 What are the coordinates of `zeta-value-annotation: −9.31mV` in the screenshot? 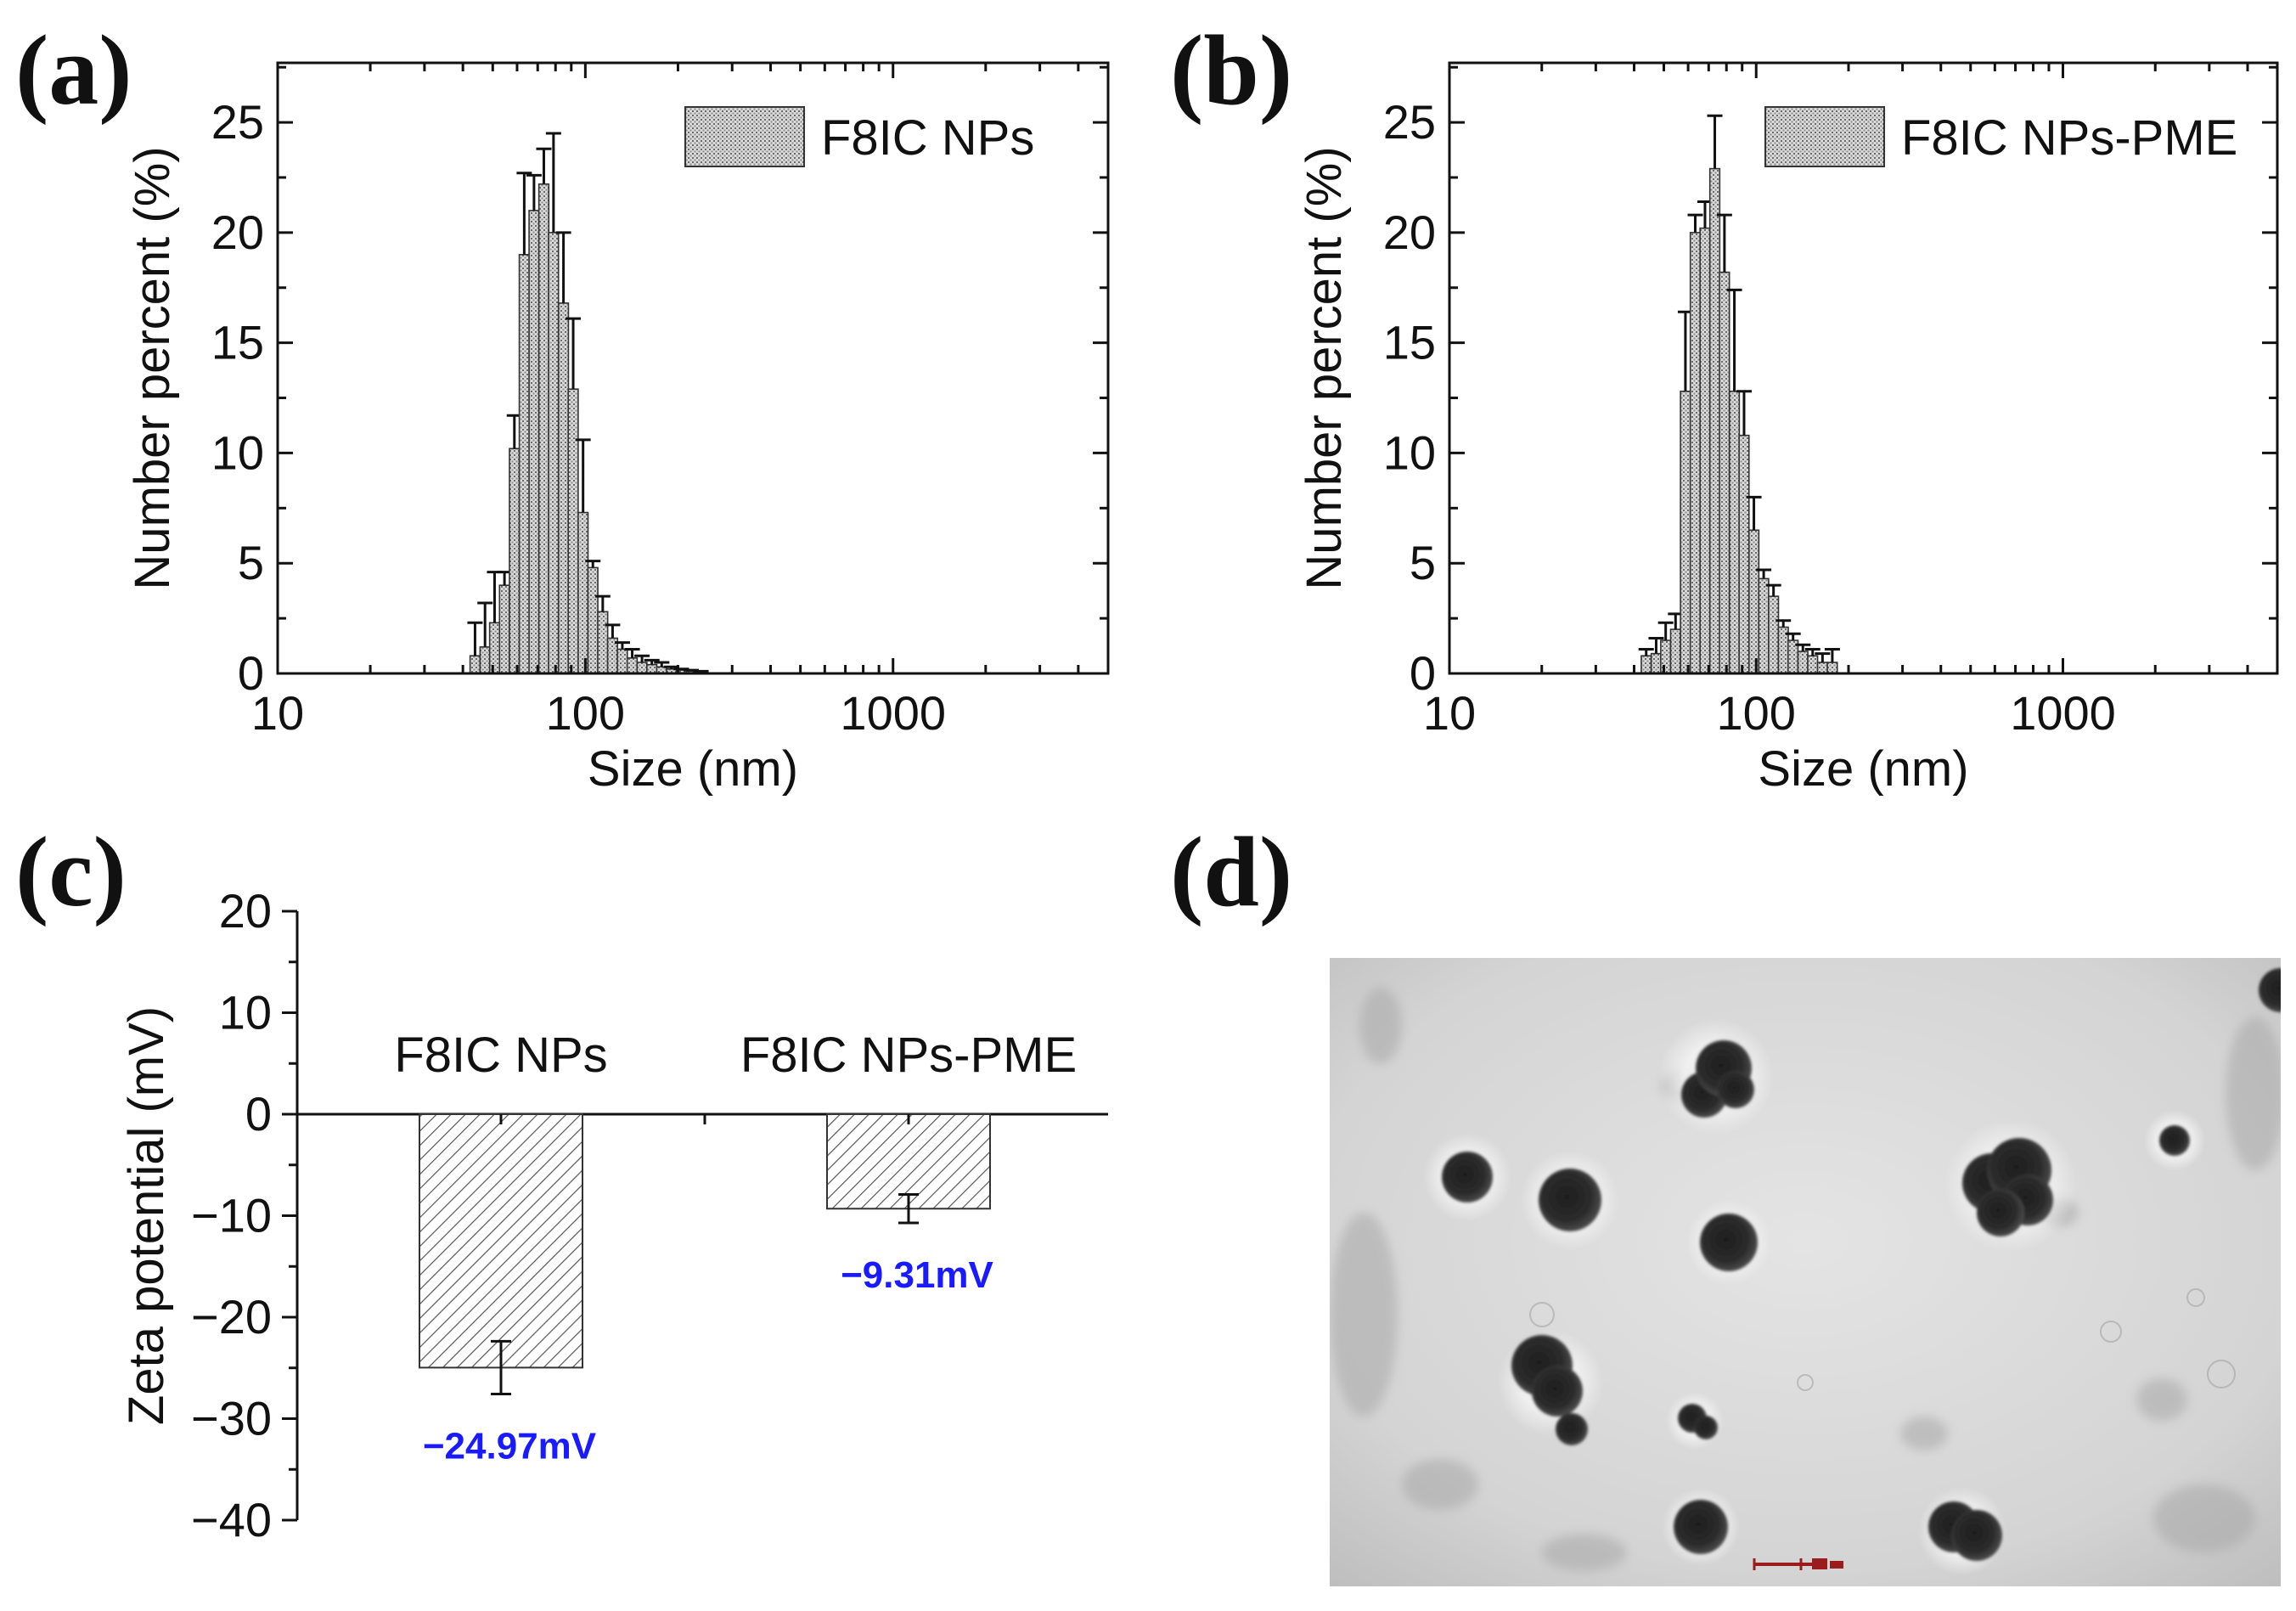 It's located at (917, 1275).